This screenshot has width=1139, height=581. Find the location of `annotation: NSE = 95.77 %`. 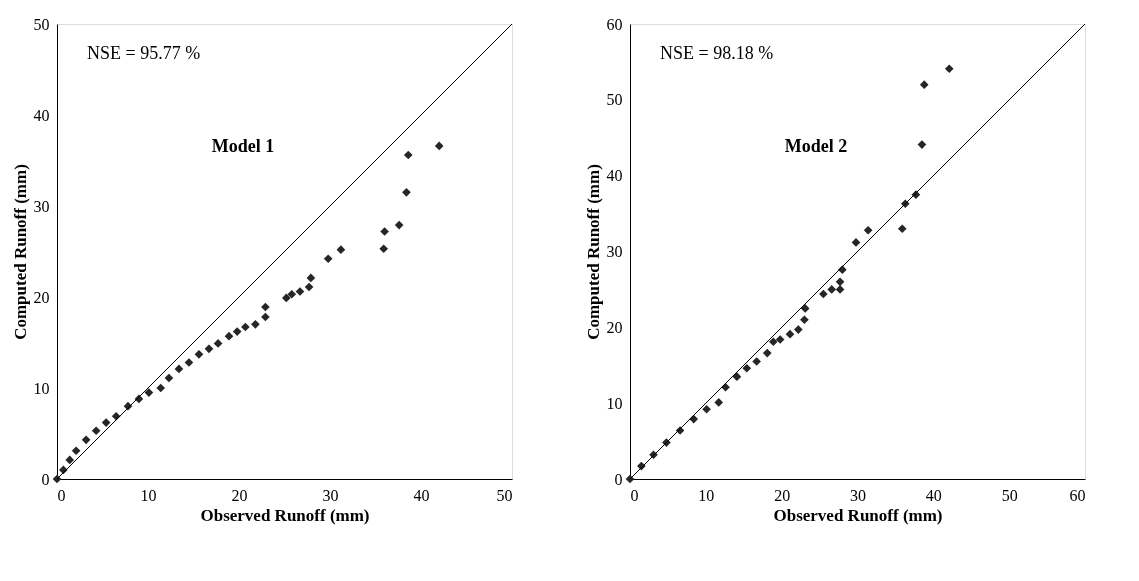

annotation: NSE = 95.77 % is located at coordinates (144, 53).